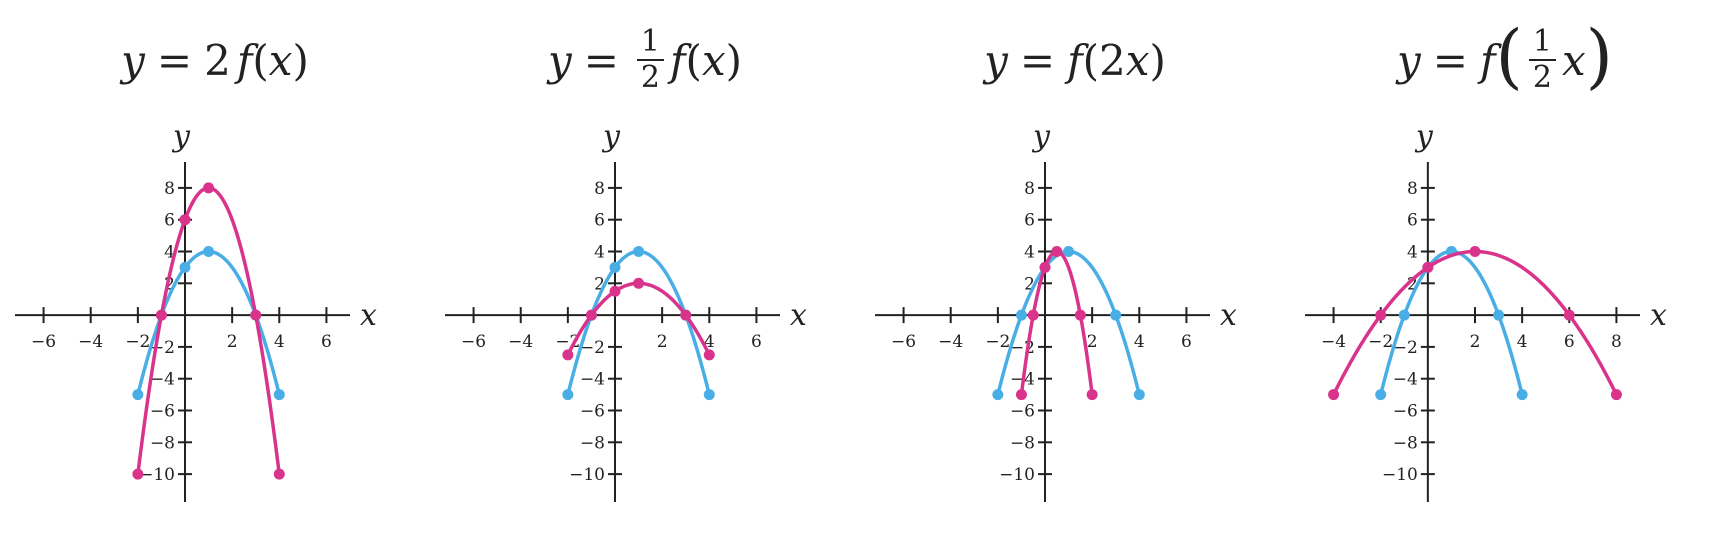  I want to click on fraction-denominator: 2, so click(1542, 77).